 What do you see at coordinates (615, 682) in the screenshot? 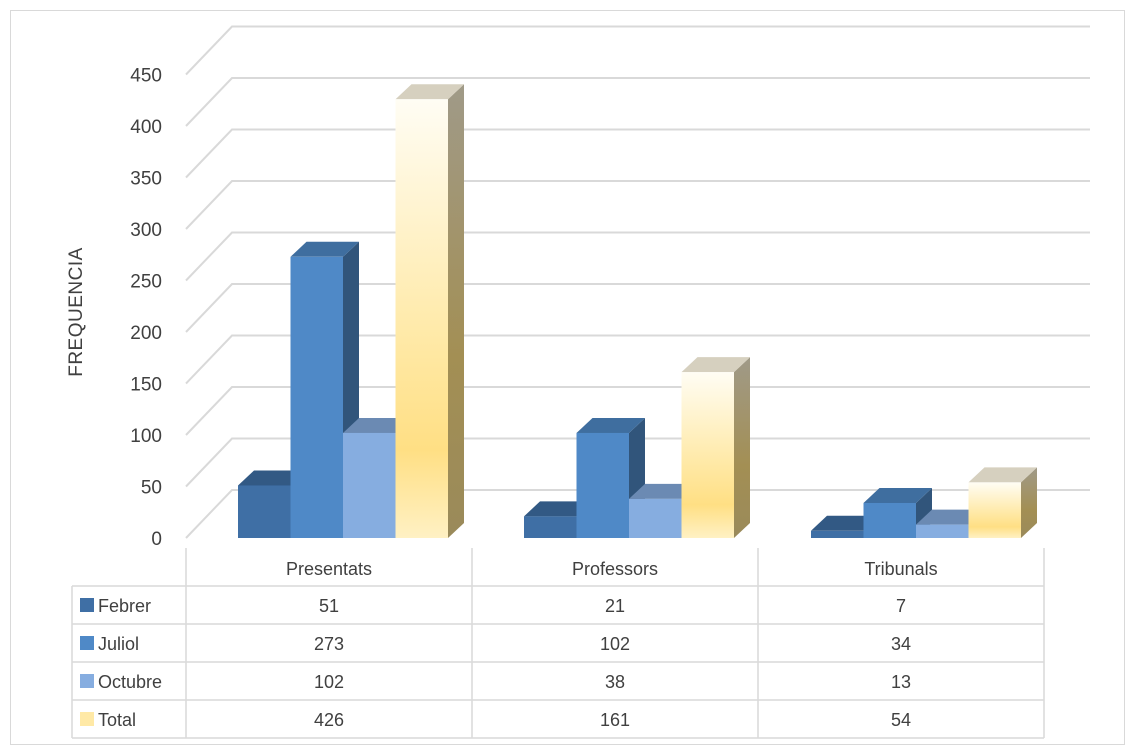
I see `table-cell: 38` at bounding box center [615, 682].